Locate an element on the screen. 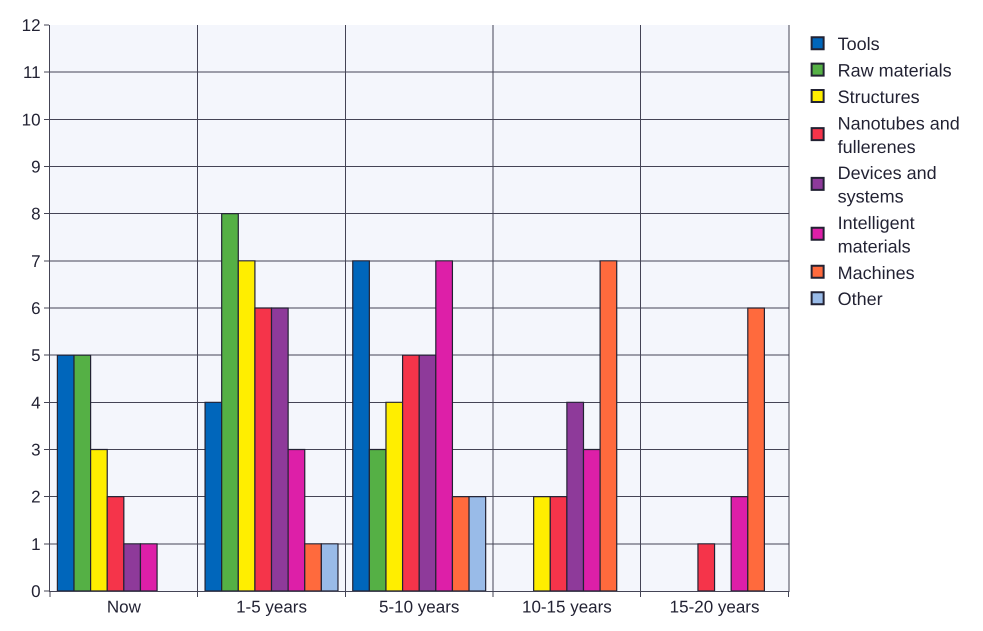 The height and width of the screenshot is (631, 983). y-tick-label: 6 is located at coordinates (36, 308).